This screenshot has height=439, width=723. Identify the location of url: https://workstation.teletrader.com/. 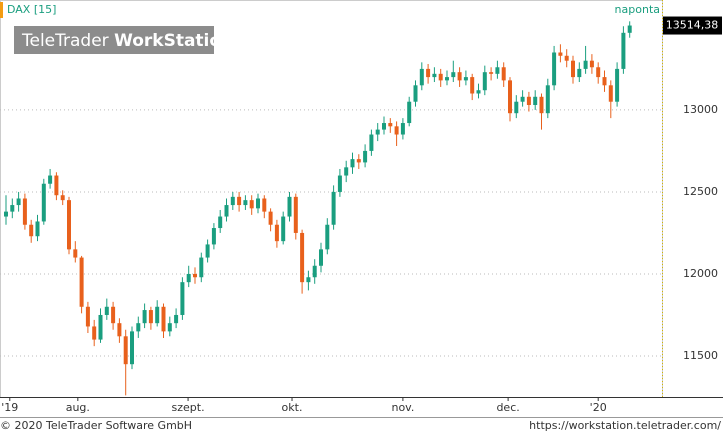
(625, 425).